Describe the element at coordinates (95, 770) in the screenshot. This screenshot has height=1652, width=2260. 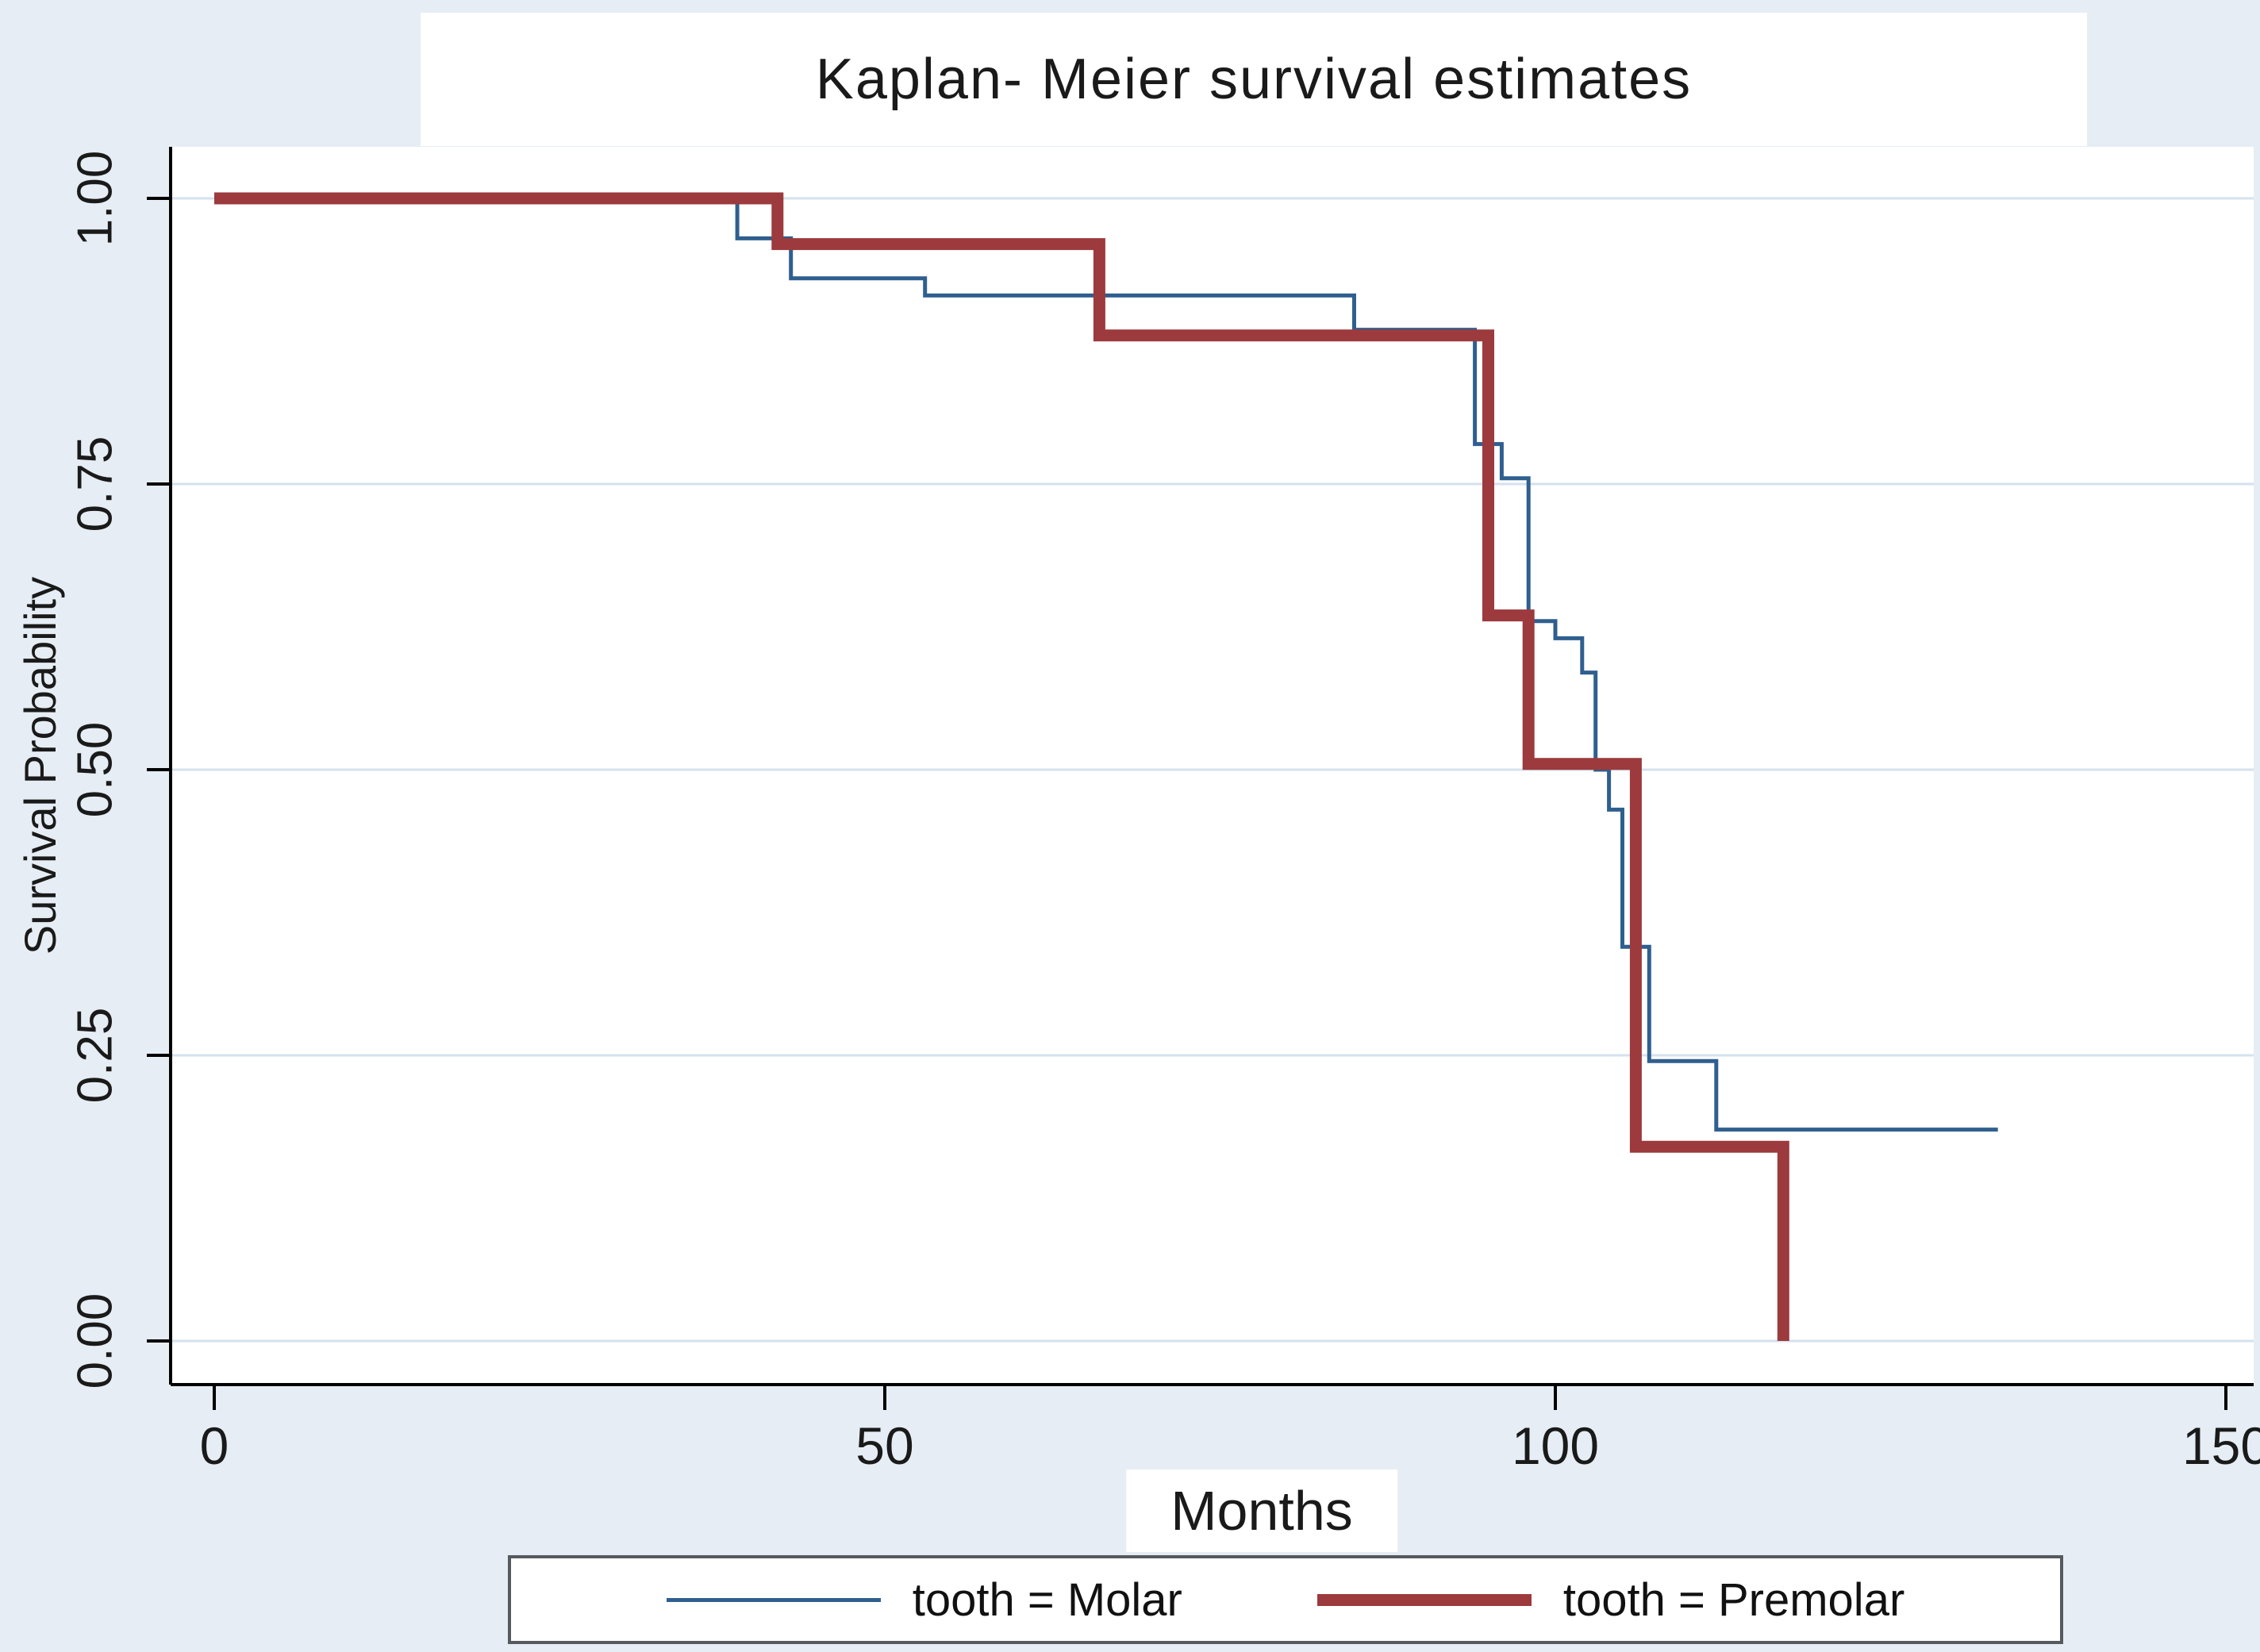
I see `y-tick-label: 0.50` at that location.